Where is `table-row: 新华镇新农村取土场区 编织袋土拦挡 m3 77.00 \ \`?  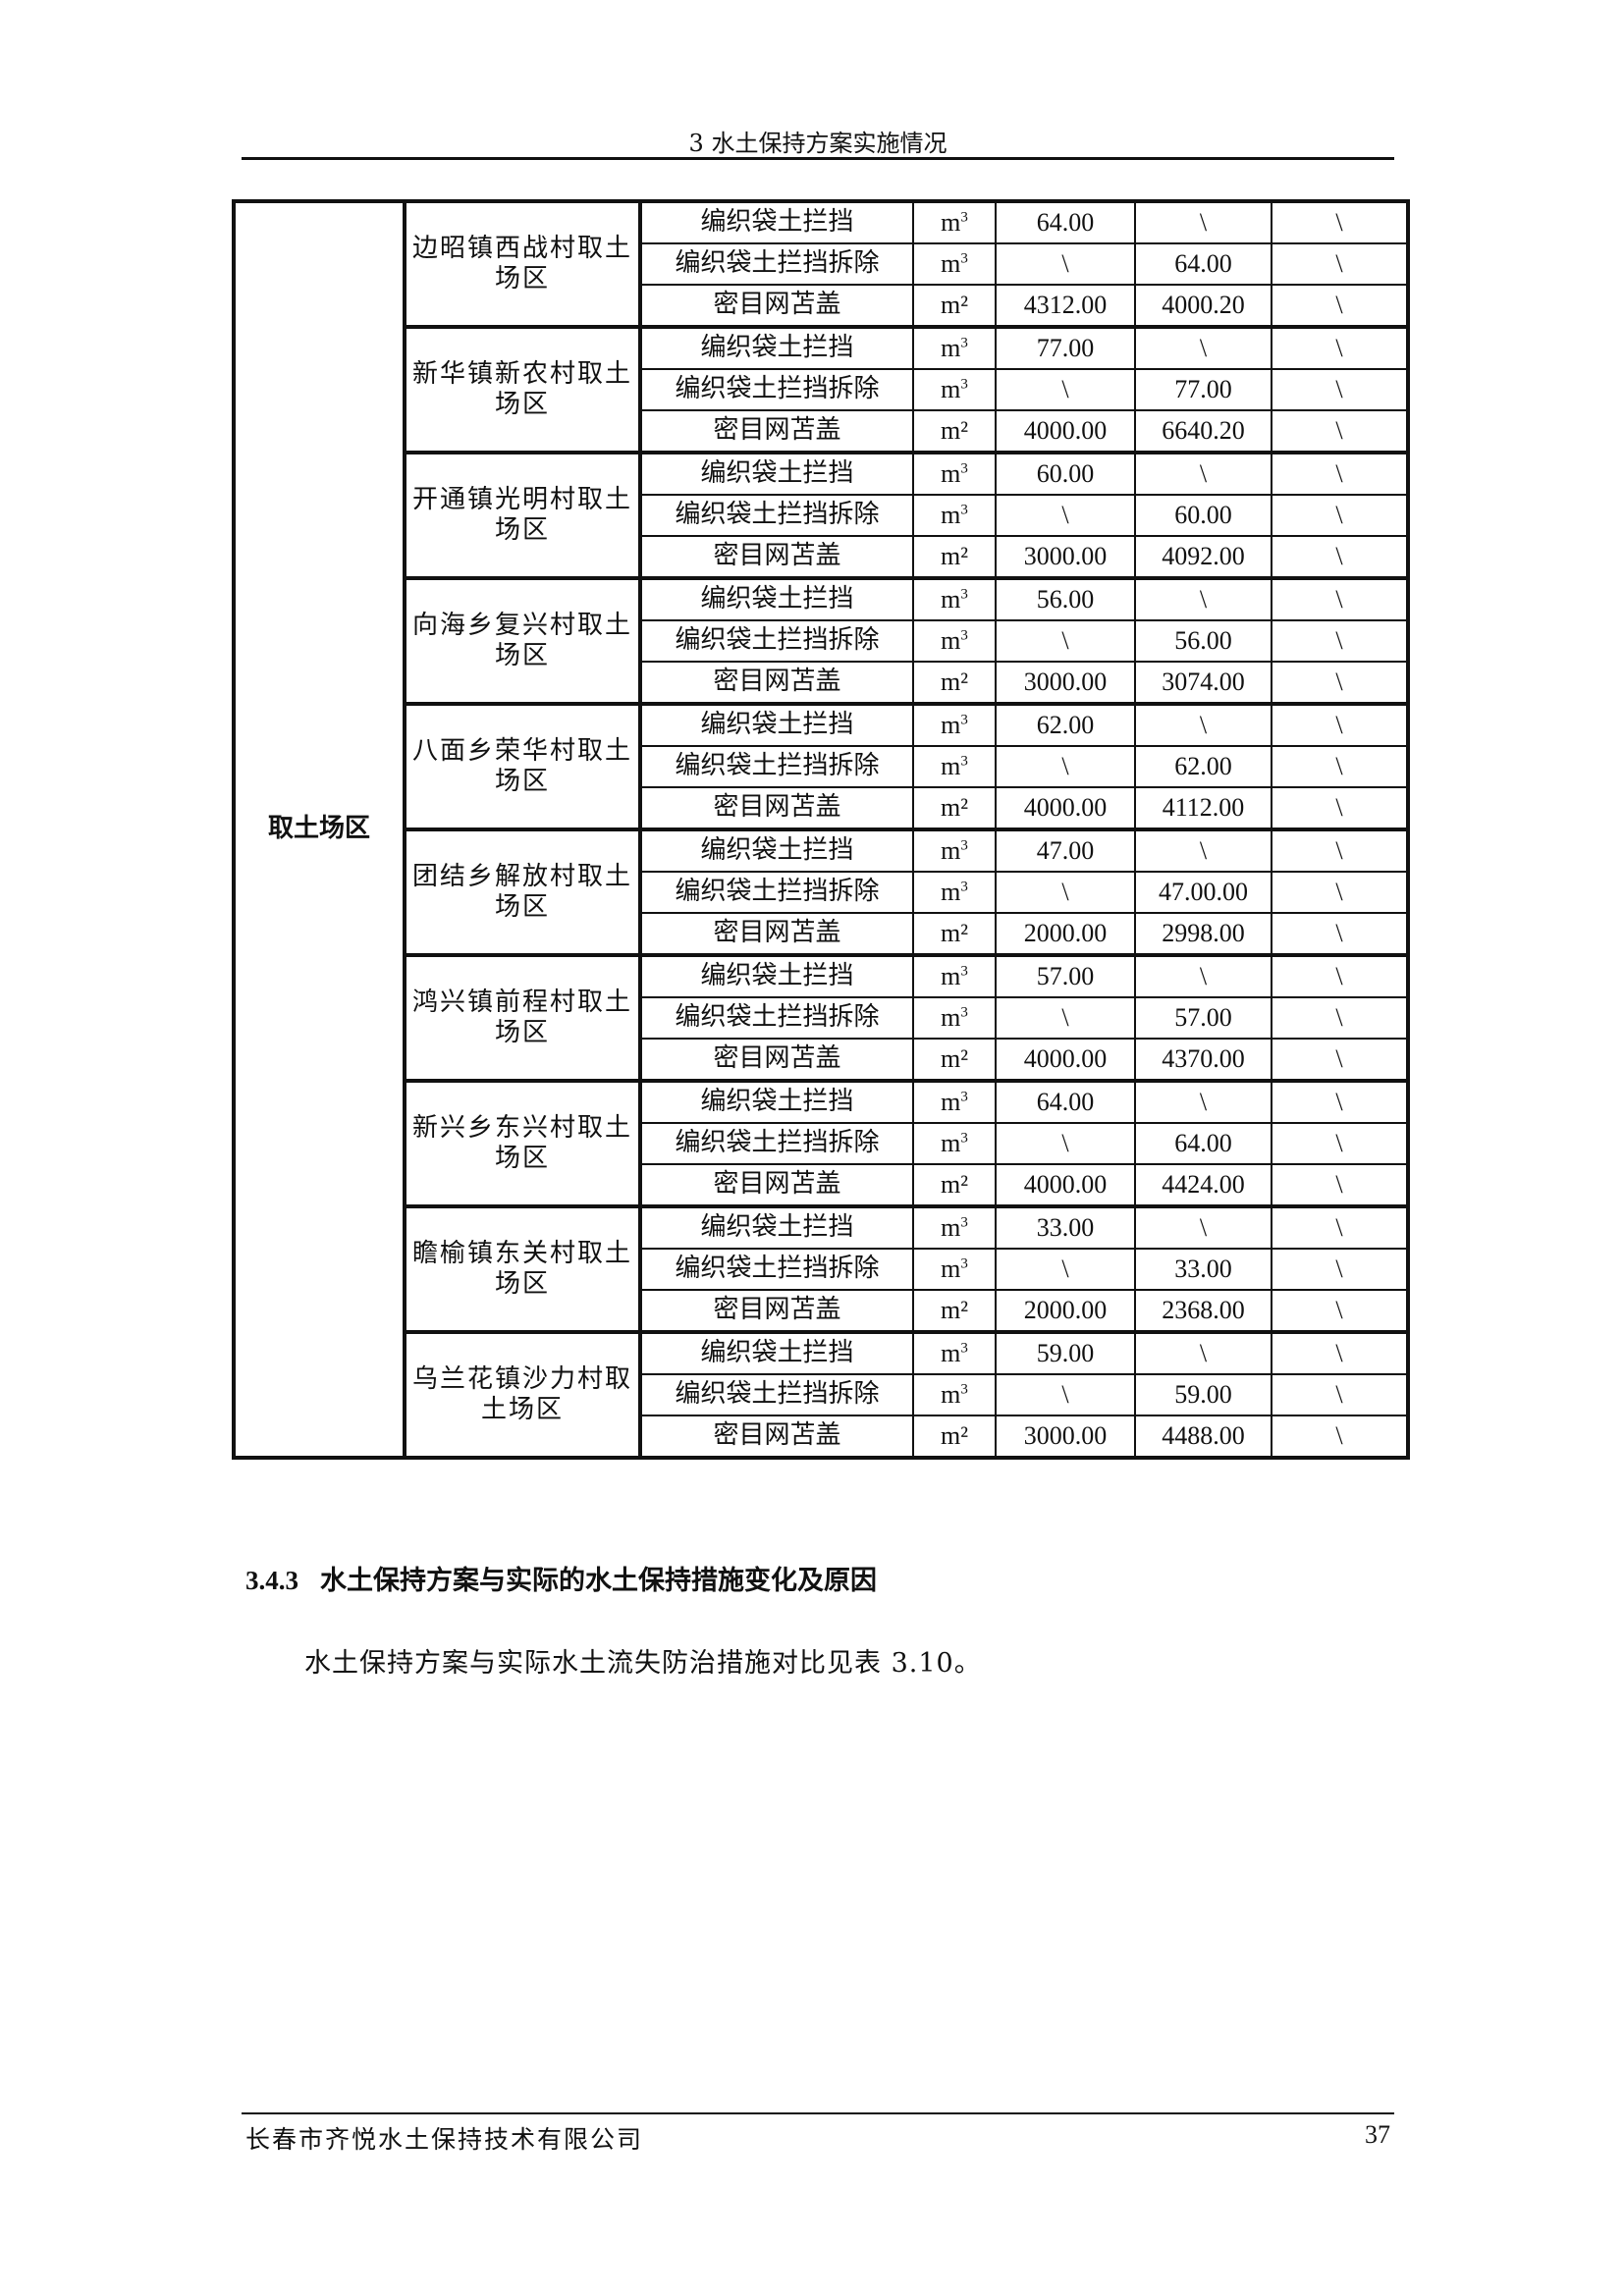
table-row: 新华镇新农村取土场区 编织袋土拦挡 m3 77.00 \ \ is located at coordinates (821, 389).